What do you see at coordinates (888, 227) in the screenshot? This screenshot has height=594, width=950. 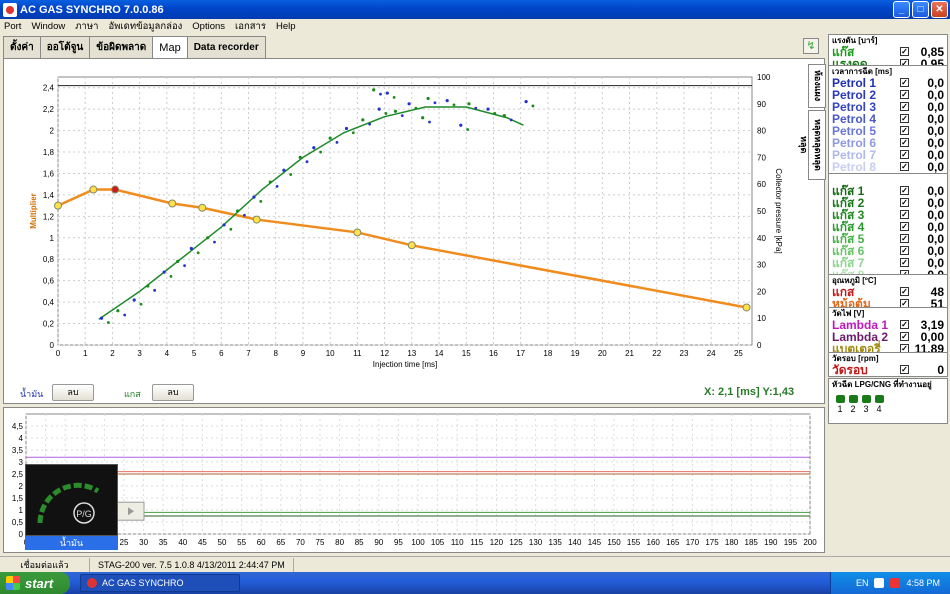 I see `gas-row: แก๊ส 4 ✓ 0,0` at bounding box center [888, 227].